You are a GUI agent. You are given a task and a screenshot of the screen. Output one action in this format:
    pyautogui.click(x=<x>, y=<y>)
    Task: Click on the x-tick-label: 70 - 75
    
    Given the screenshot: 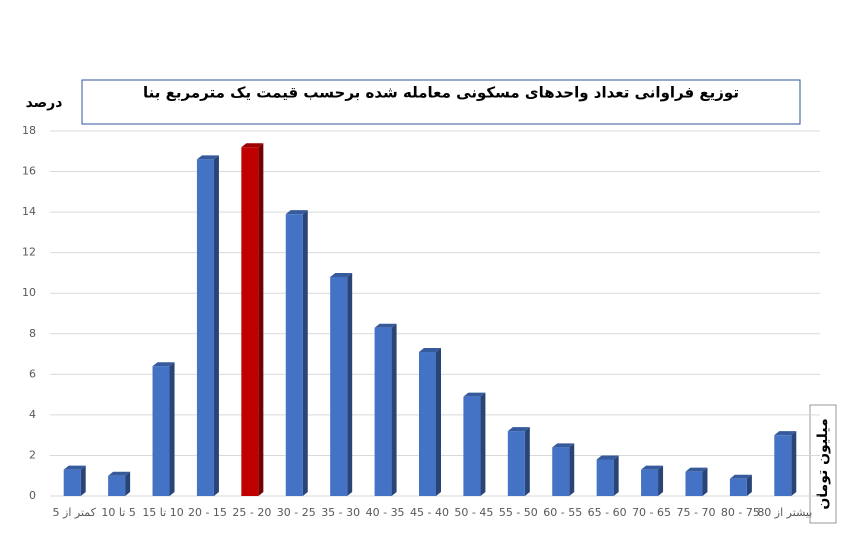 What is the action you would take?
    pyautogui.click(x=695, y=512)
    